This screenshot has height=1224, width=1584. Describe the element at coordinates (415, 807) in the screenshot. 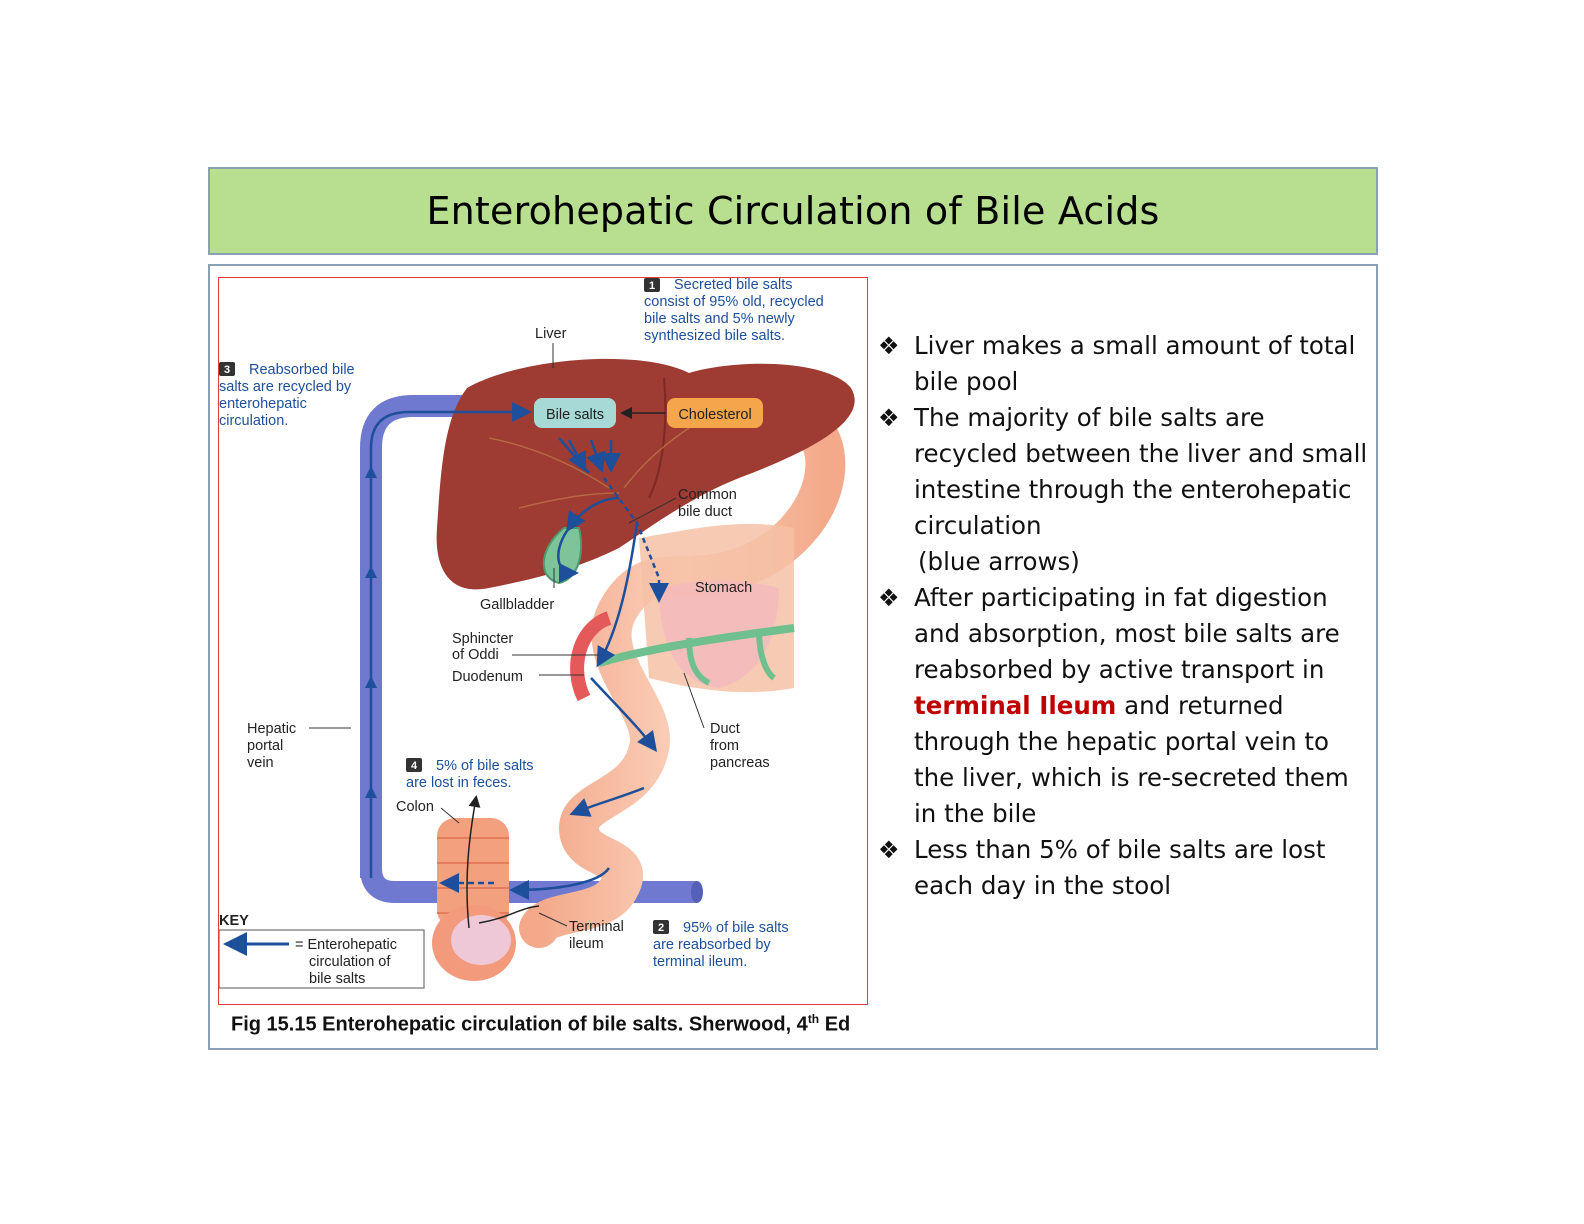

I see `colon-label: Colon` at that location.